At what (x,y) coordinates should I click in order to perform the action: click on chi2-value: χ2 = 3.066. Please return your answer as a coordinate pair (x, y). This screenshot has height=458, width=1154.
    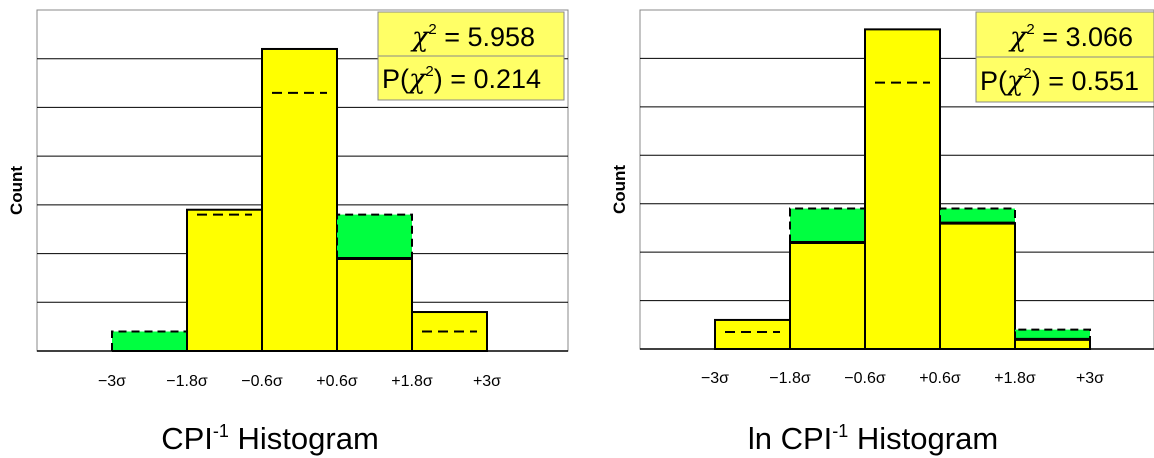
    Looking at the image, I should click on (1070, 37).